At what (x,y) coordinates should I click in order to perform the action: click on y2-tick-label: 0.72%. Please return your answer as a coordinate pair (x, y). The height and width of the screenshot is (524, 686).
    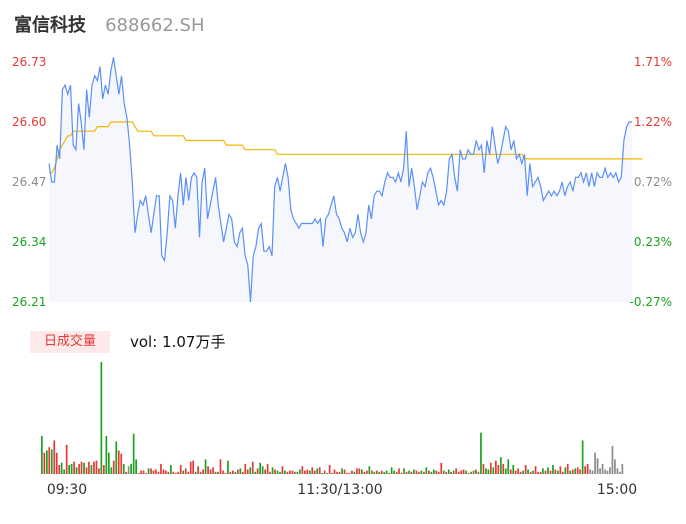
    Looking at the image, I should click on (653, 182).